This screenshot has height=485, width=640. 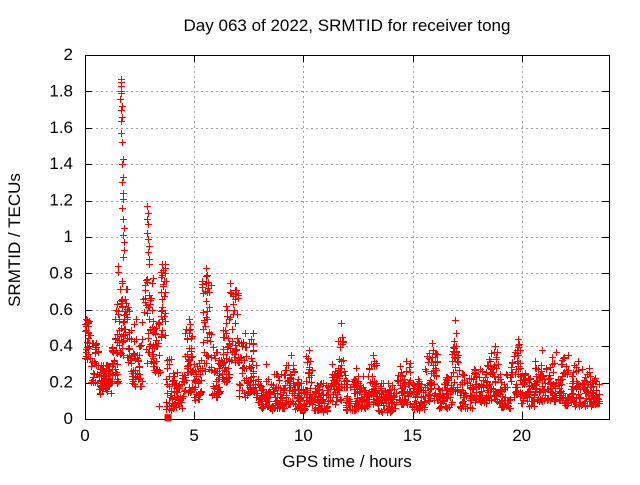 I want to click on y-tick-label: 1, so click(x=68, y=236).